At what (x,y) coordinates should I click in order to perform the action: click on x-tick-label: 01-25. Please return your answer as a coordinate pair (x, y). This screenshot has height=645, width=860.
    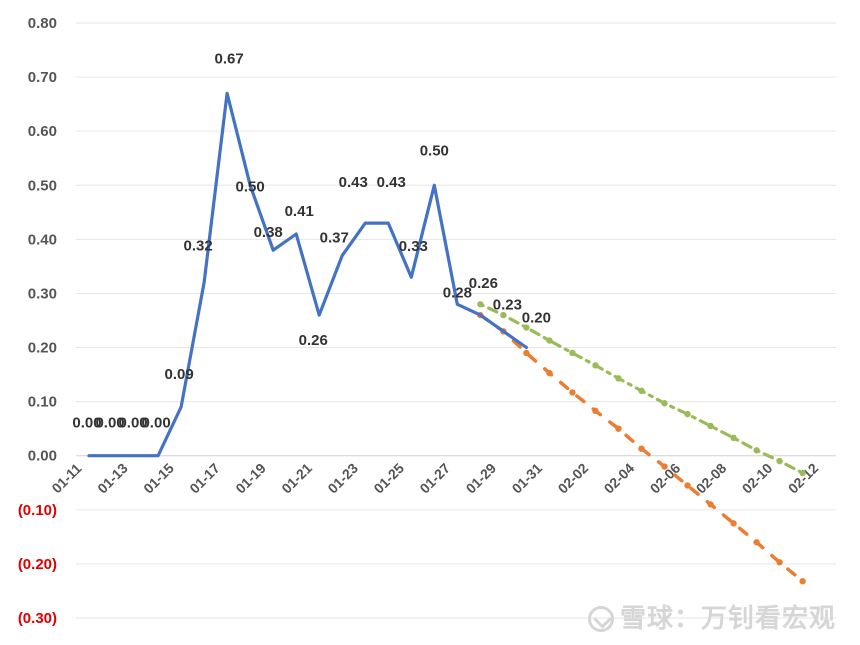
    Looking at the image, I should click on (388, 478).